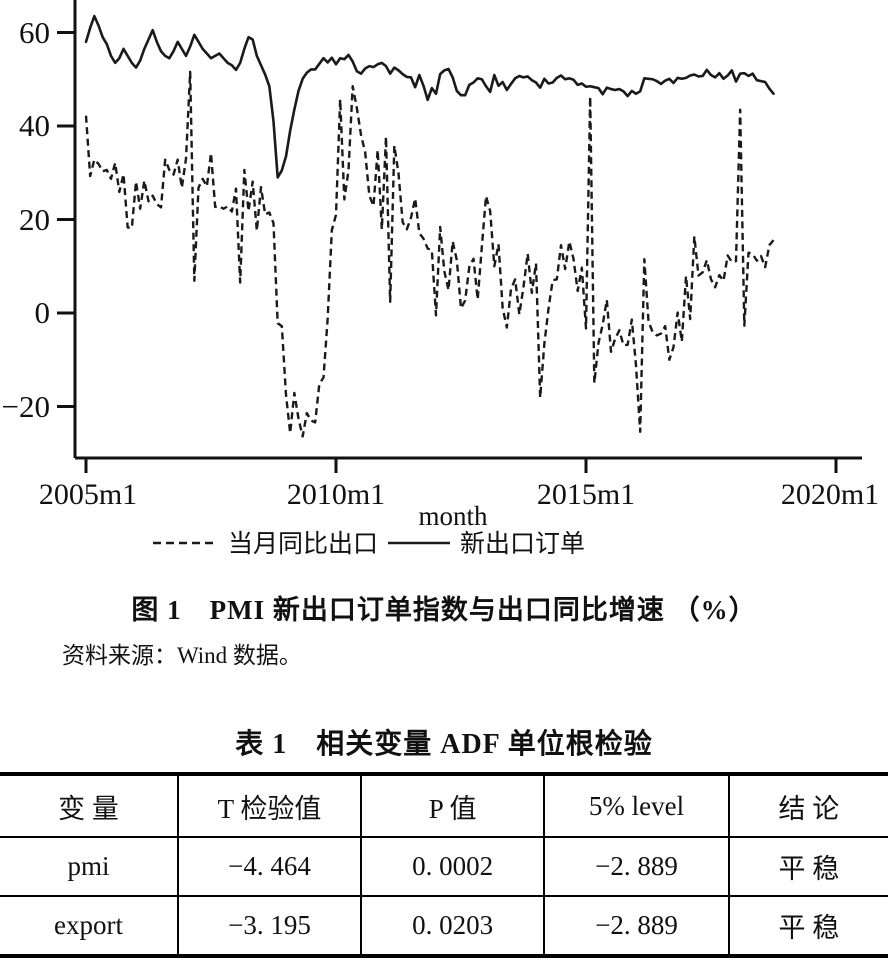 This screenshot has width=888, height=960. I want to click on legend-label-pmi: 新出口订单, so click(522, 544).